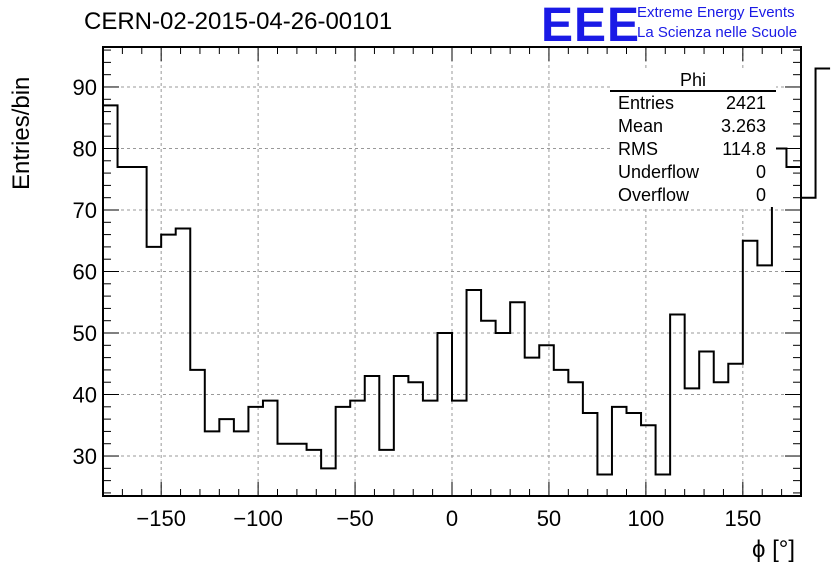 This screenshot has height=572, width=836. Describe the element at coordinates (238, 21) in the screenshot. I see `chart-title: CERN-02-2015-04-26-00101` at that location.